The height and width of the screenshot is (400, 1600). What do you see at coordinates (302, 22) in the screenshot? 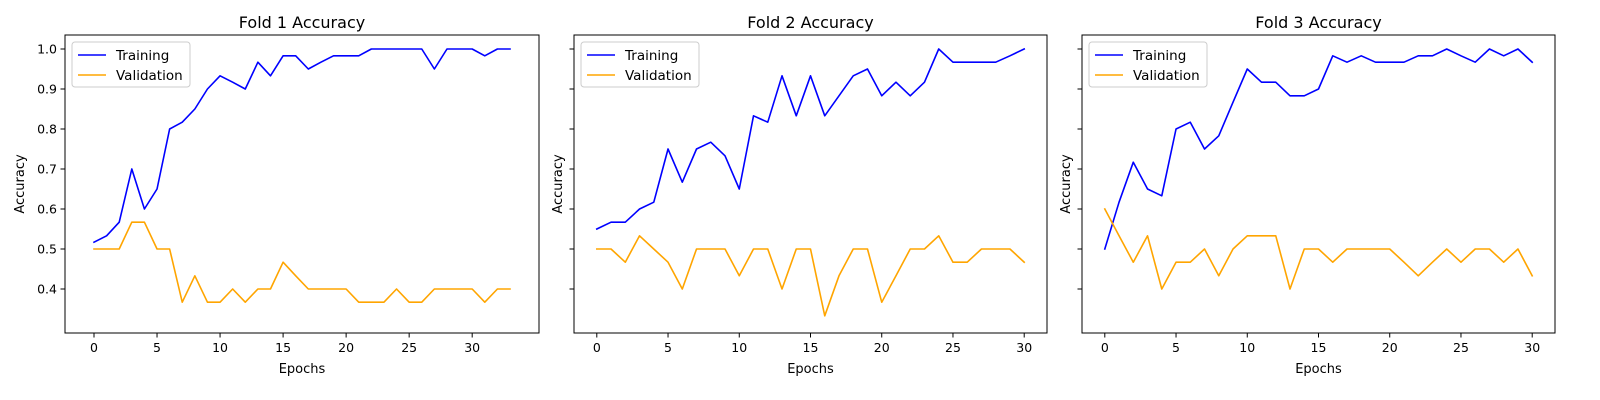
I see `chart-title: Fold 1 Accuracy` at bounding box center [302, 22].